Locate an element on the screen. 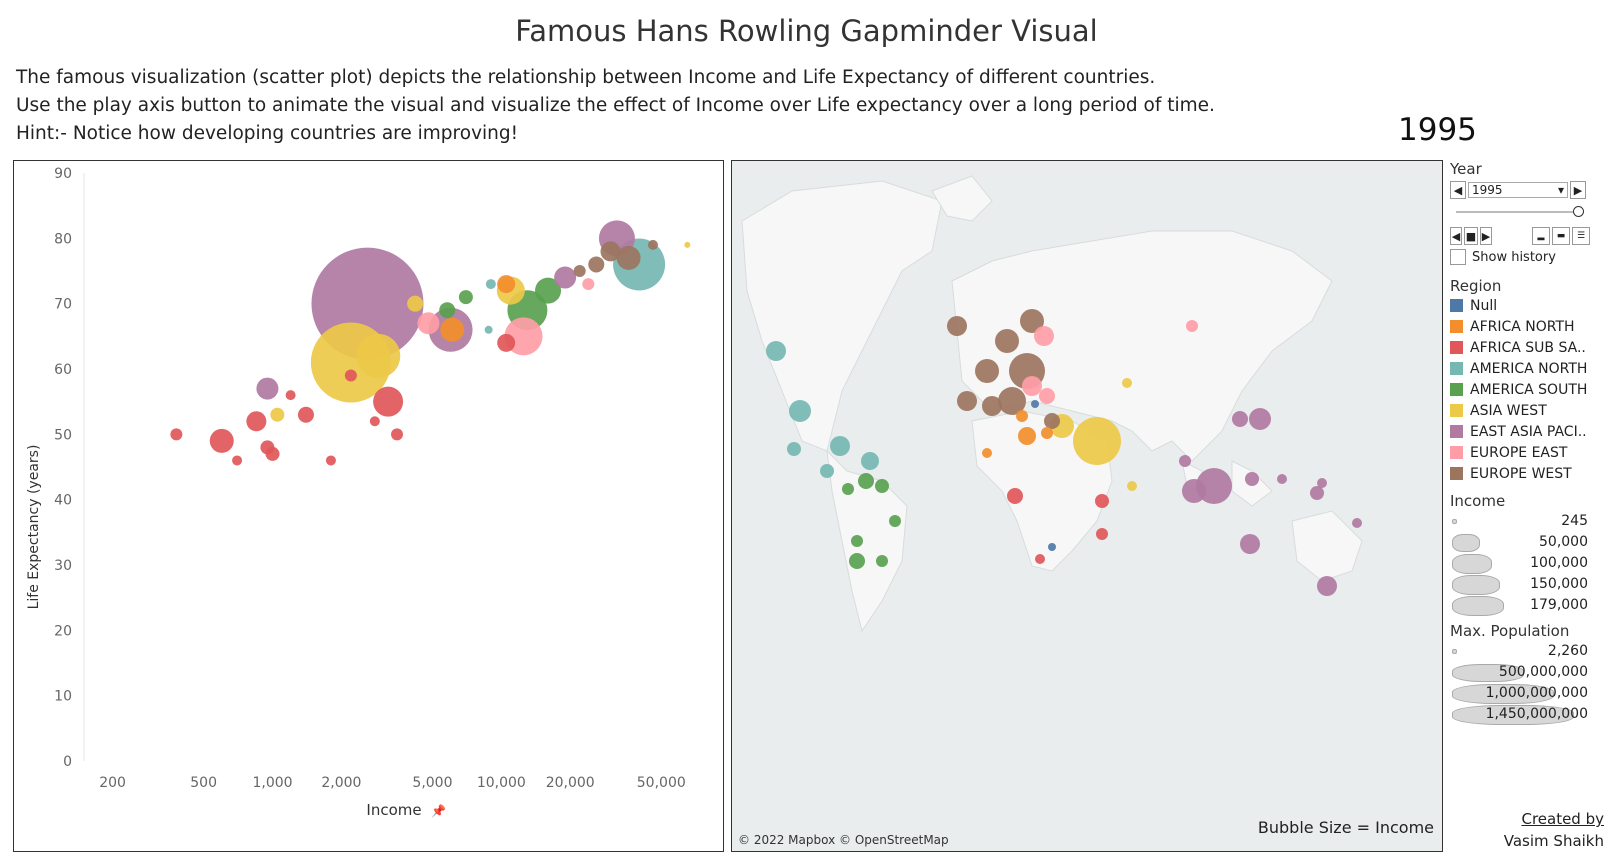 The height and width of the screenshot is (860, 1613). legend-item: EUROPE WEST is located at coordinates (1530, 473).